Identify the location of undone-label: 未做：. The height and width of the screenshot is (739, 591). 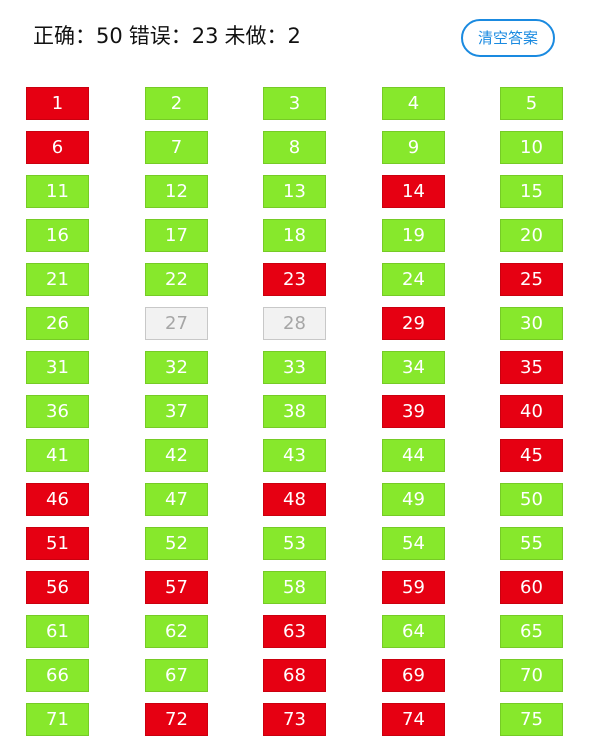
(256, 36).